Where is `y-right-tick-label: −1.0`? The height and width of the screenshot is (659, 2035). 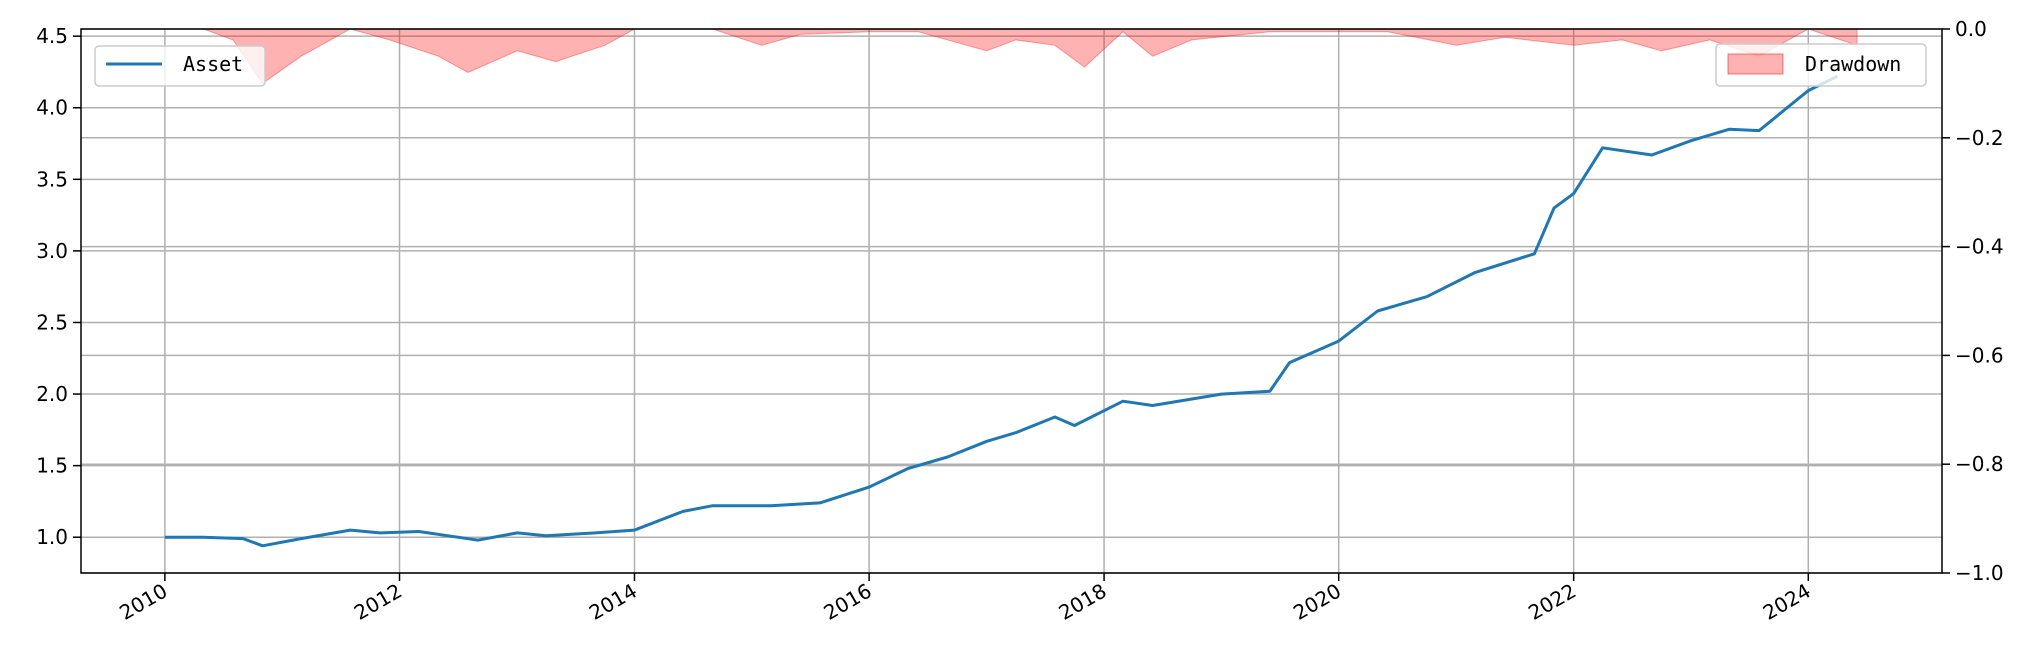 y-right-tick-label: −1.0 is located at coordinates (1979, 573).